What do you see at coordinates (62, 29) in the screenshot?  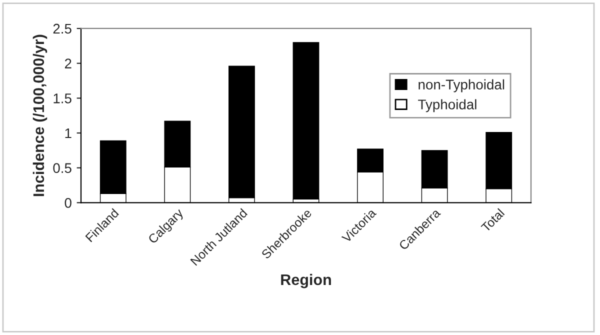 I see `y-tick-label: 2.5` at bounding box center [62, 29].